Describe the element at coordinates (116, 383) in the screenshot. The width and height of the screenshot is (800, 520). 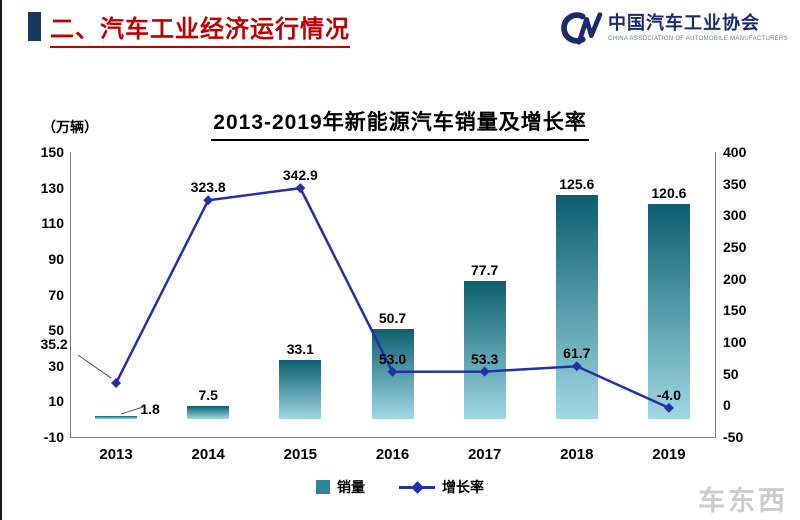
I see `growth-marker-2013` at that location.